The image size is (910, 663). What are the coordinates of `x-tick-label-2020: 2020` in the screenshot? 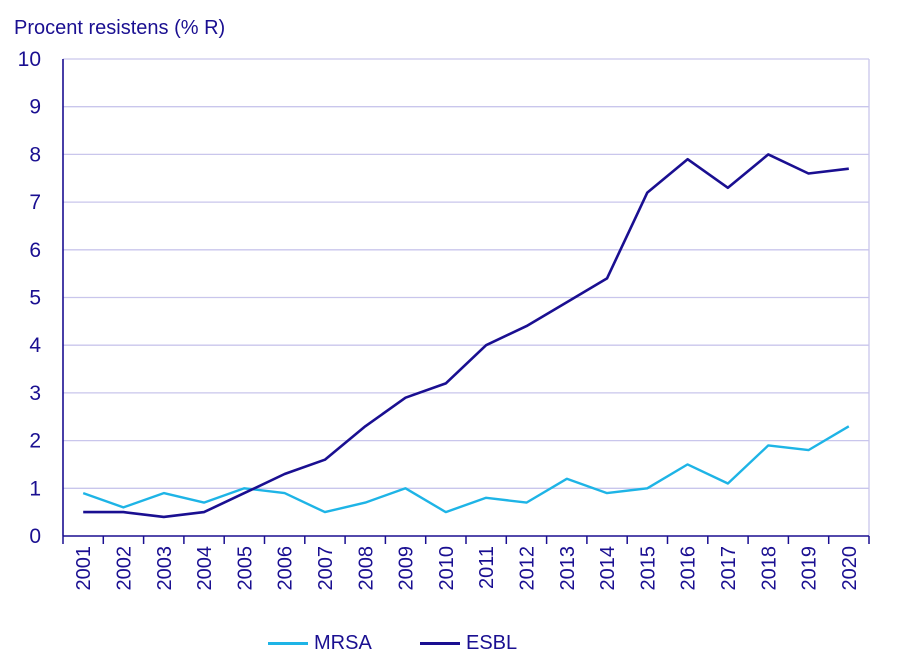 It's located at (850, 568).